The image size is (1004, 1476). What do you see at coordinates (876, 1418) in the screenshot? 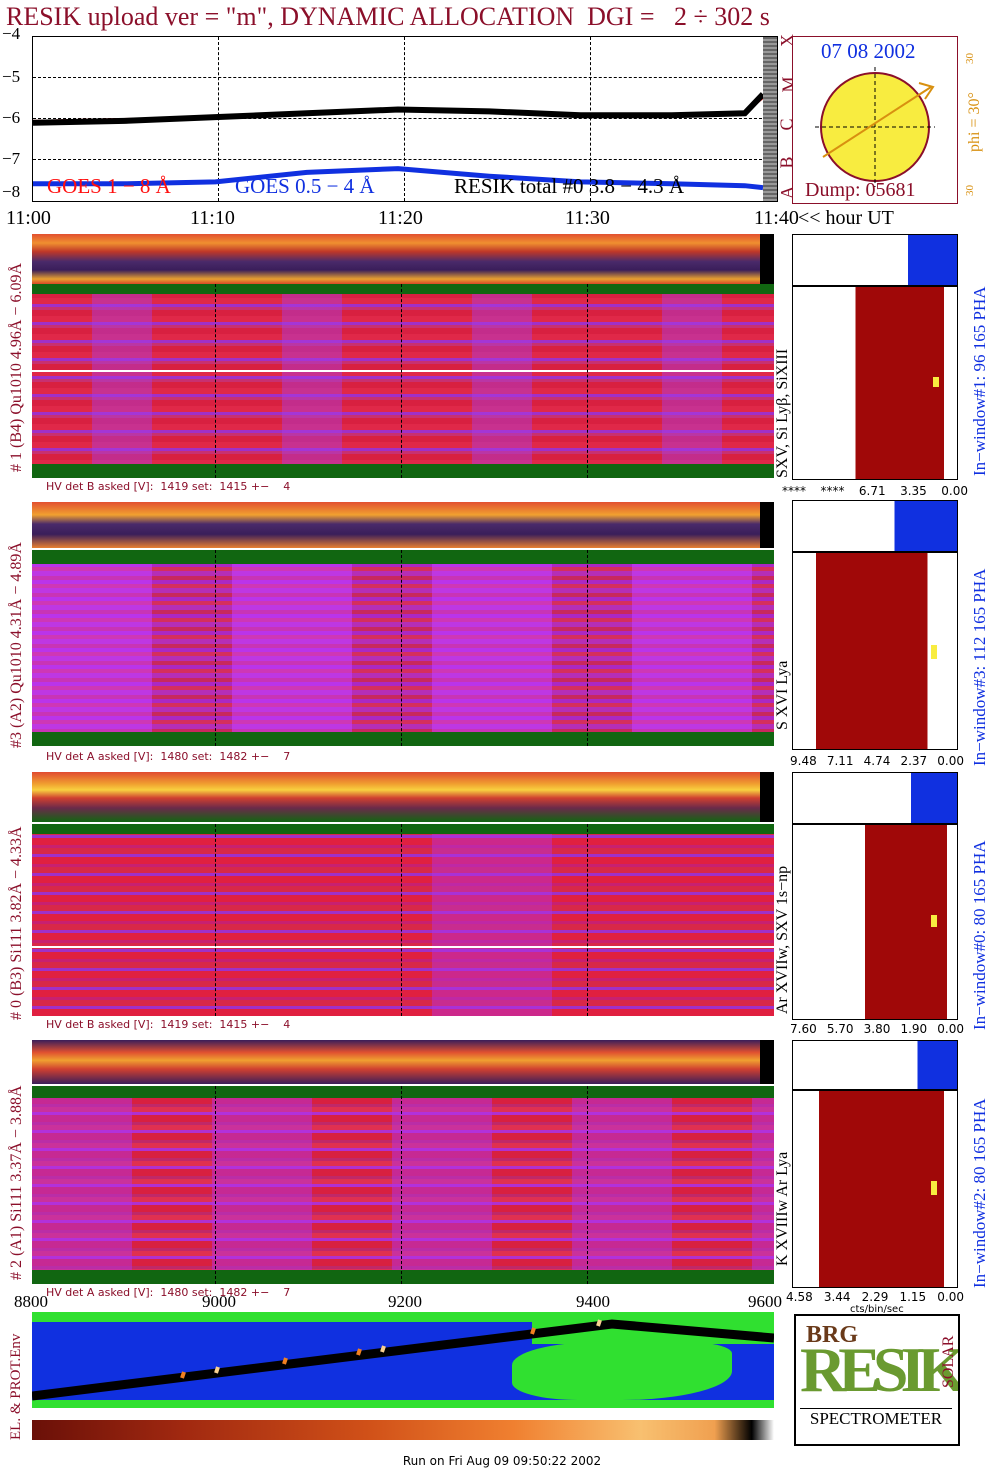
I see `logo-caption: SPECTROMETER` at bounding box center [876, 1418].